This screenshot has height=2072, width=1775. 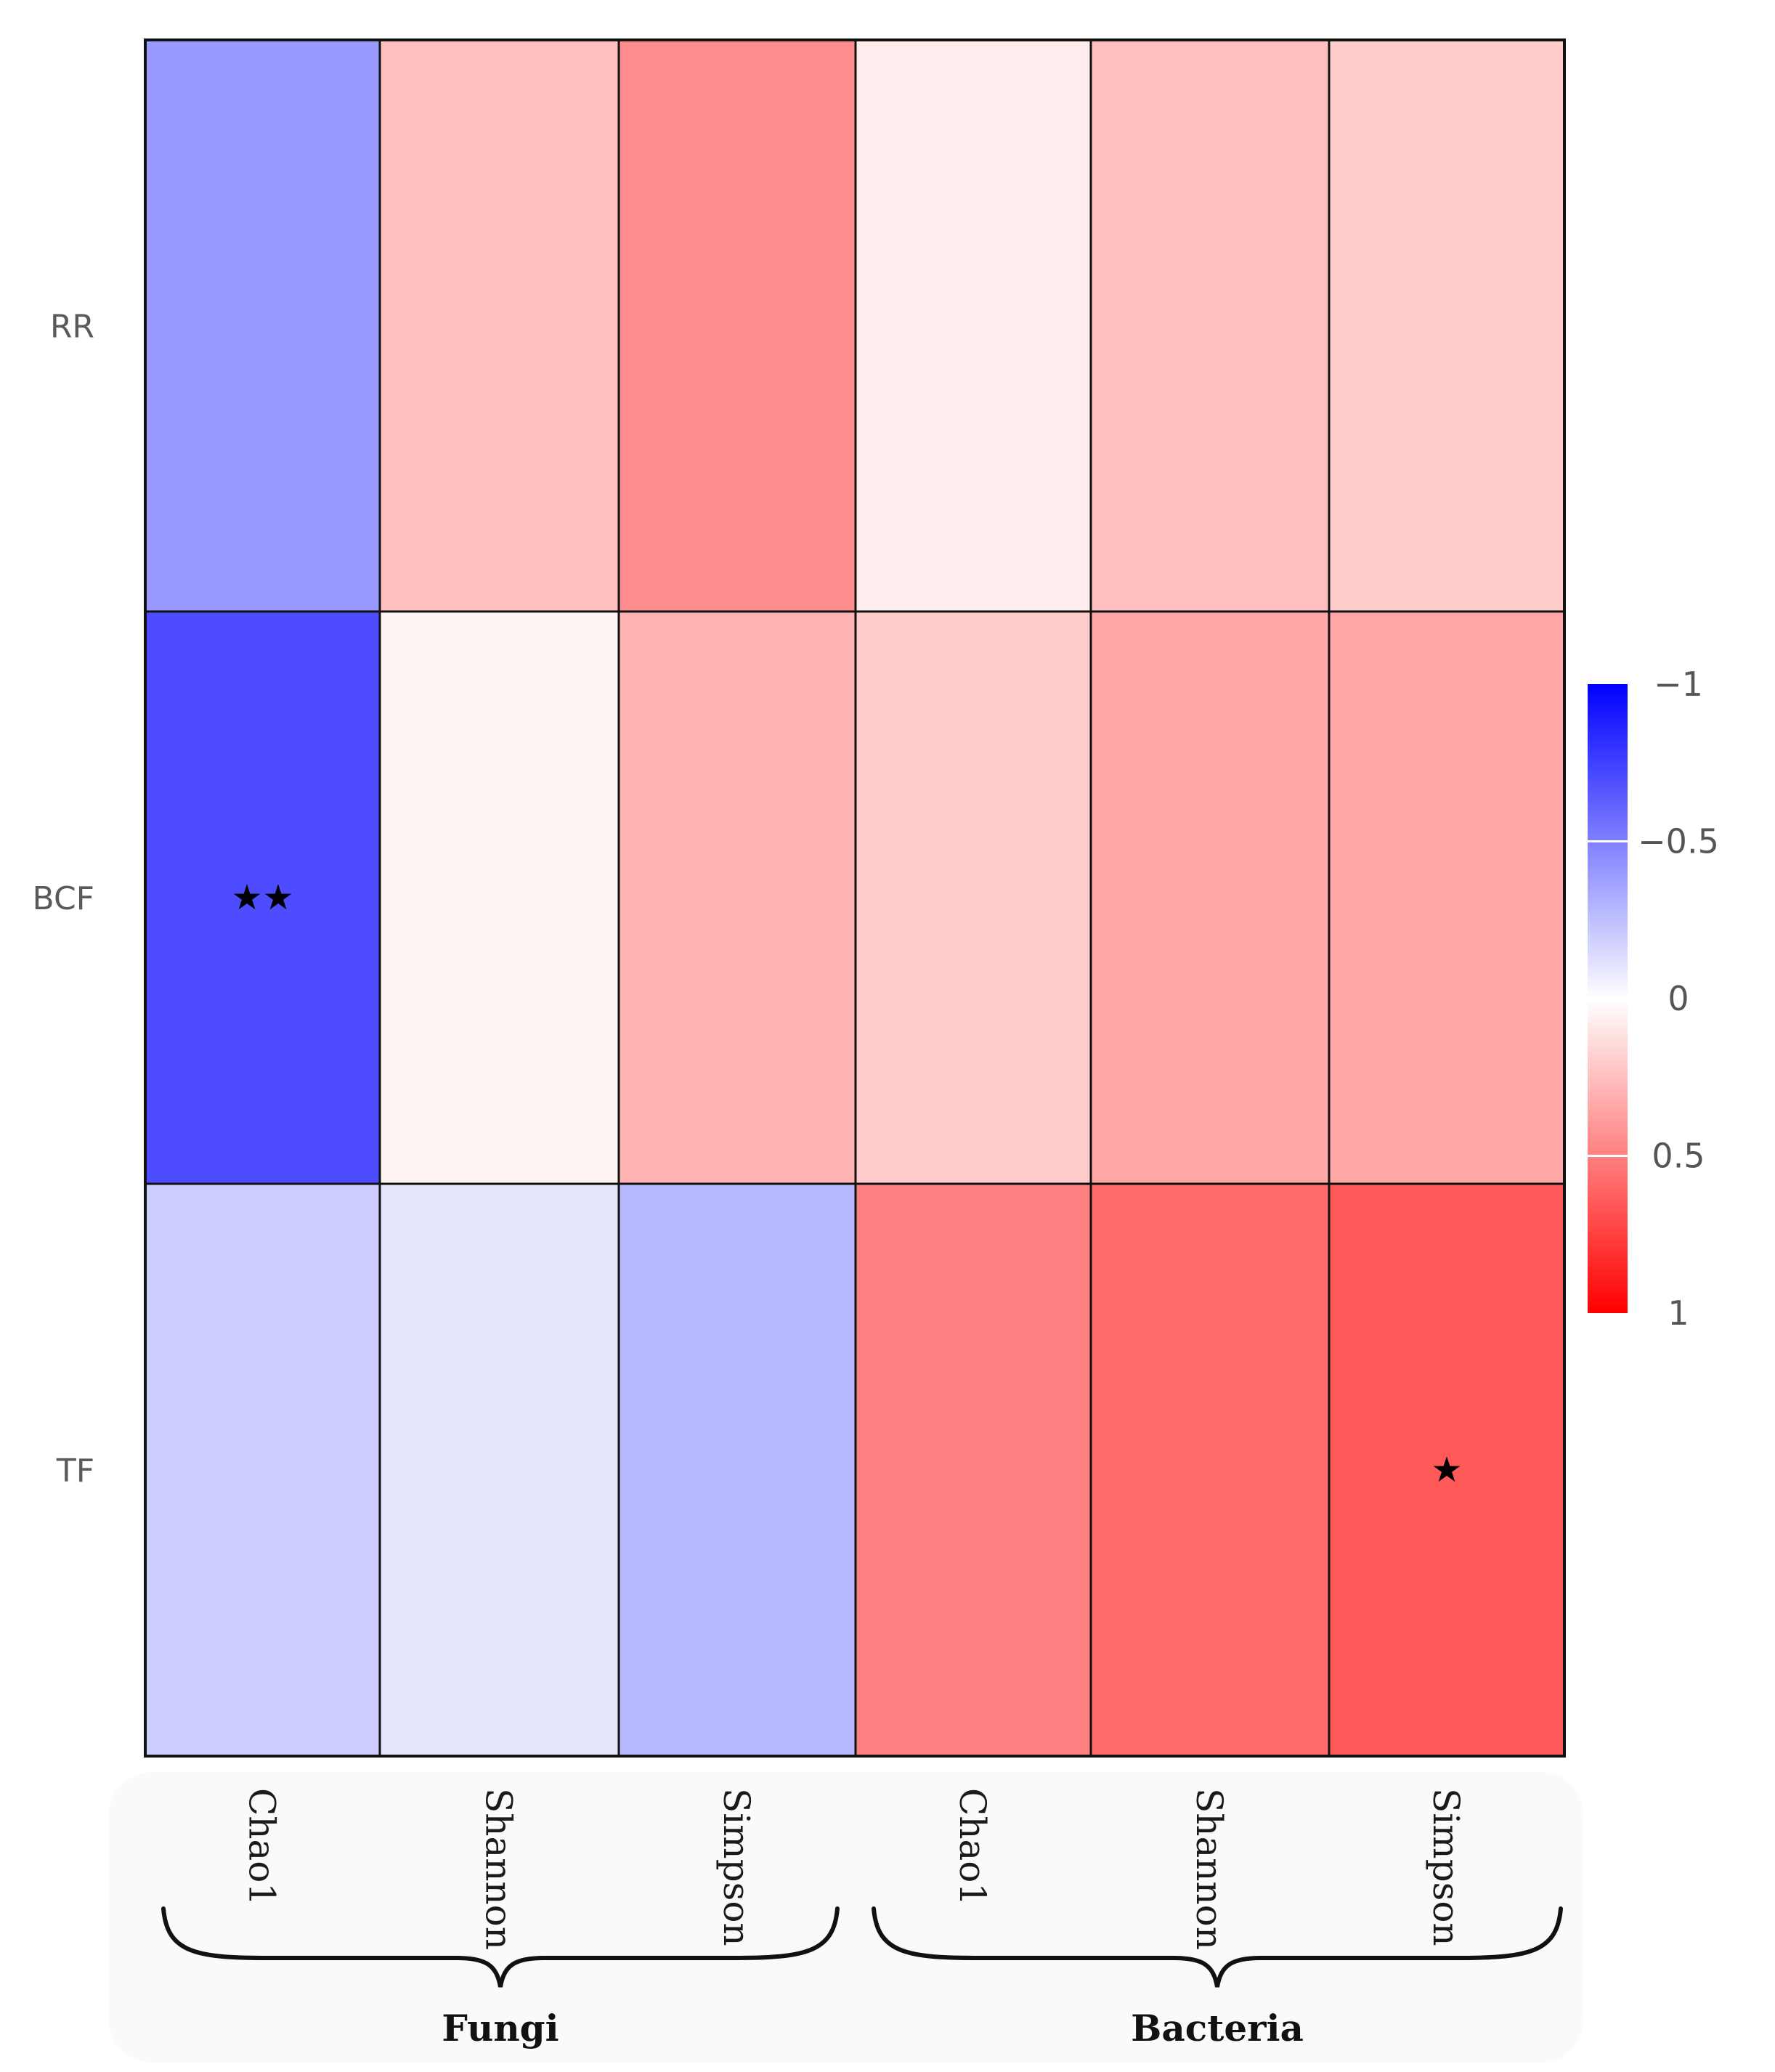 What do you see at coordinates (1678, 1313) in the screenshot?
I see `colorbar-tick-label: 1` at bounding box center [1678, 1313].